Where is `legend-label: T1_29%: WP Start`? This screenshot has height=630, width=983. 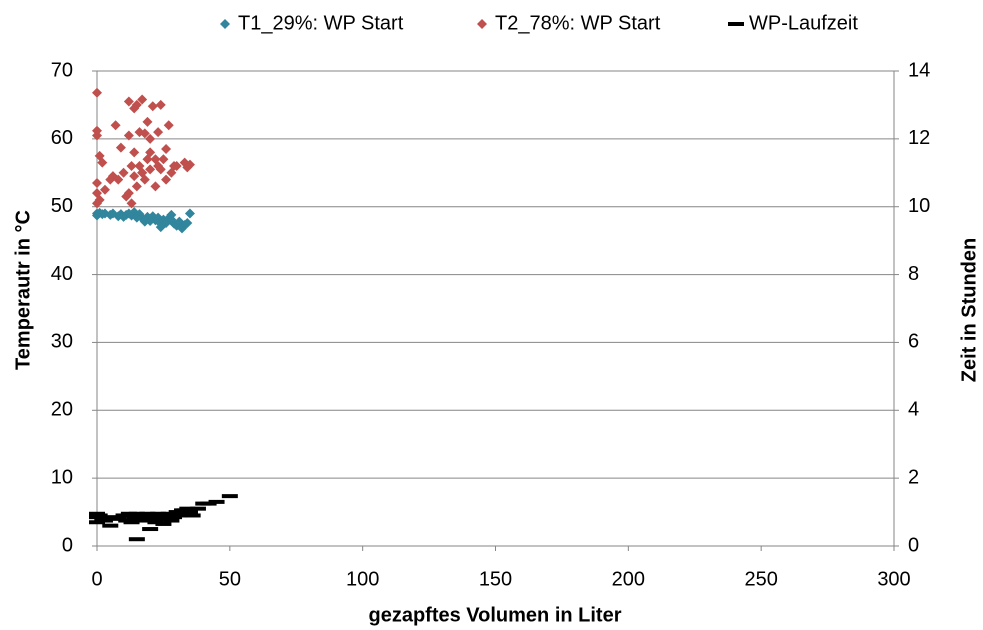 legend-label: T1_29%: WP Start is located at coordinates (321, 23).